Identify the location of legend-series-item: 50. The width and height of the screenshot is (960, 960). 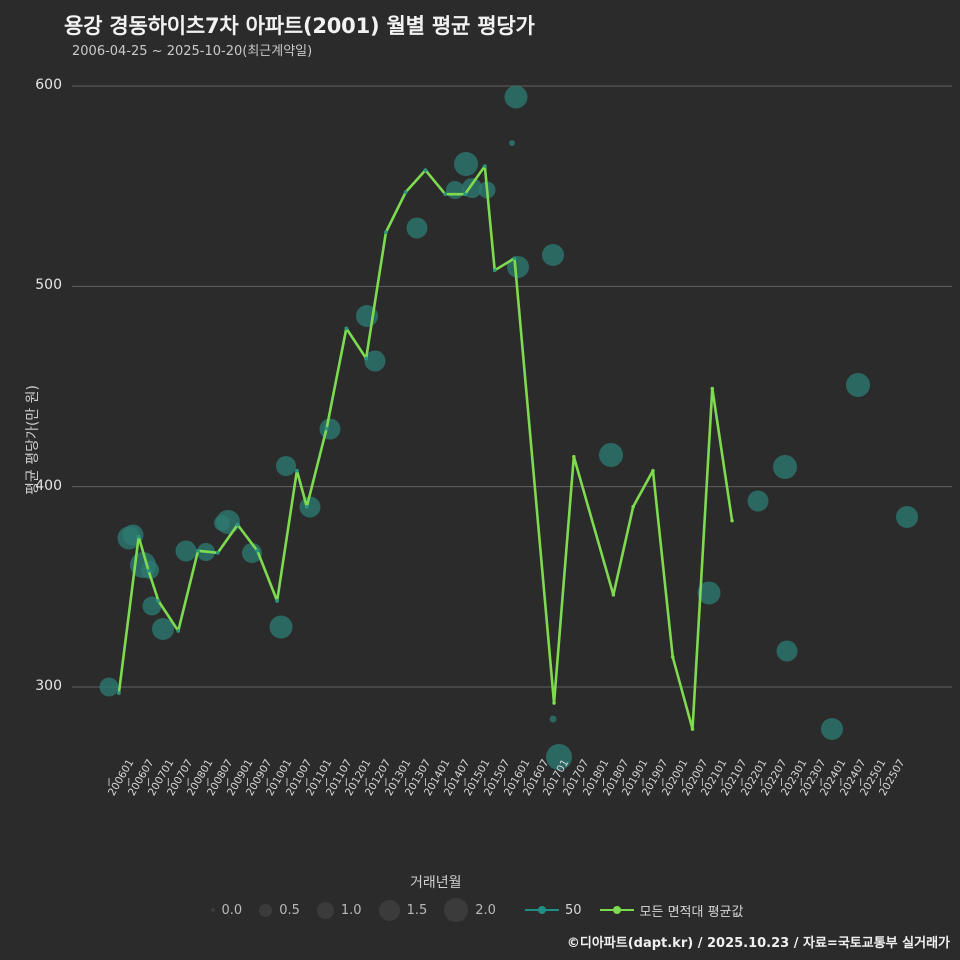
(553, 910).